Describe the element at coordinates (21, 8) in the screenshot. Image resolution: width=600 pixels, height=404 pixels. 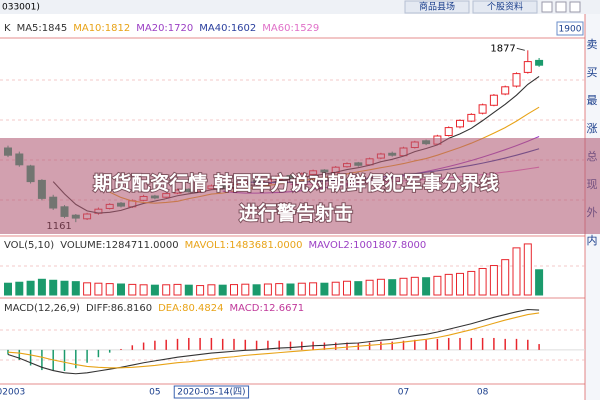
I see `code-label: 033001)` at that location.